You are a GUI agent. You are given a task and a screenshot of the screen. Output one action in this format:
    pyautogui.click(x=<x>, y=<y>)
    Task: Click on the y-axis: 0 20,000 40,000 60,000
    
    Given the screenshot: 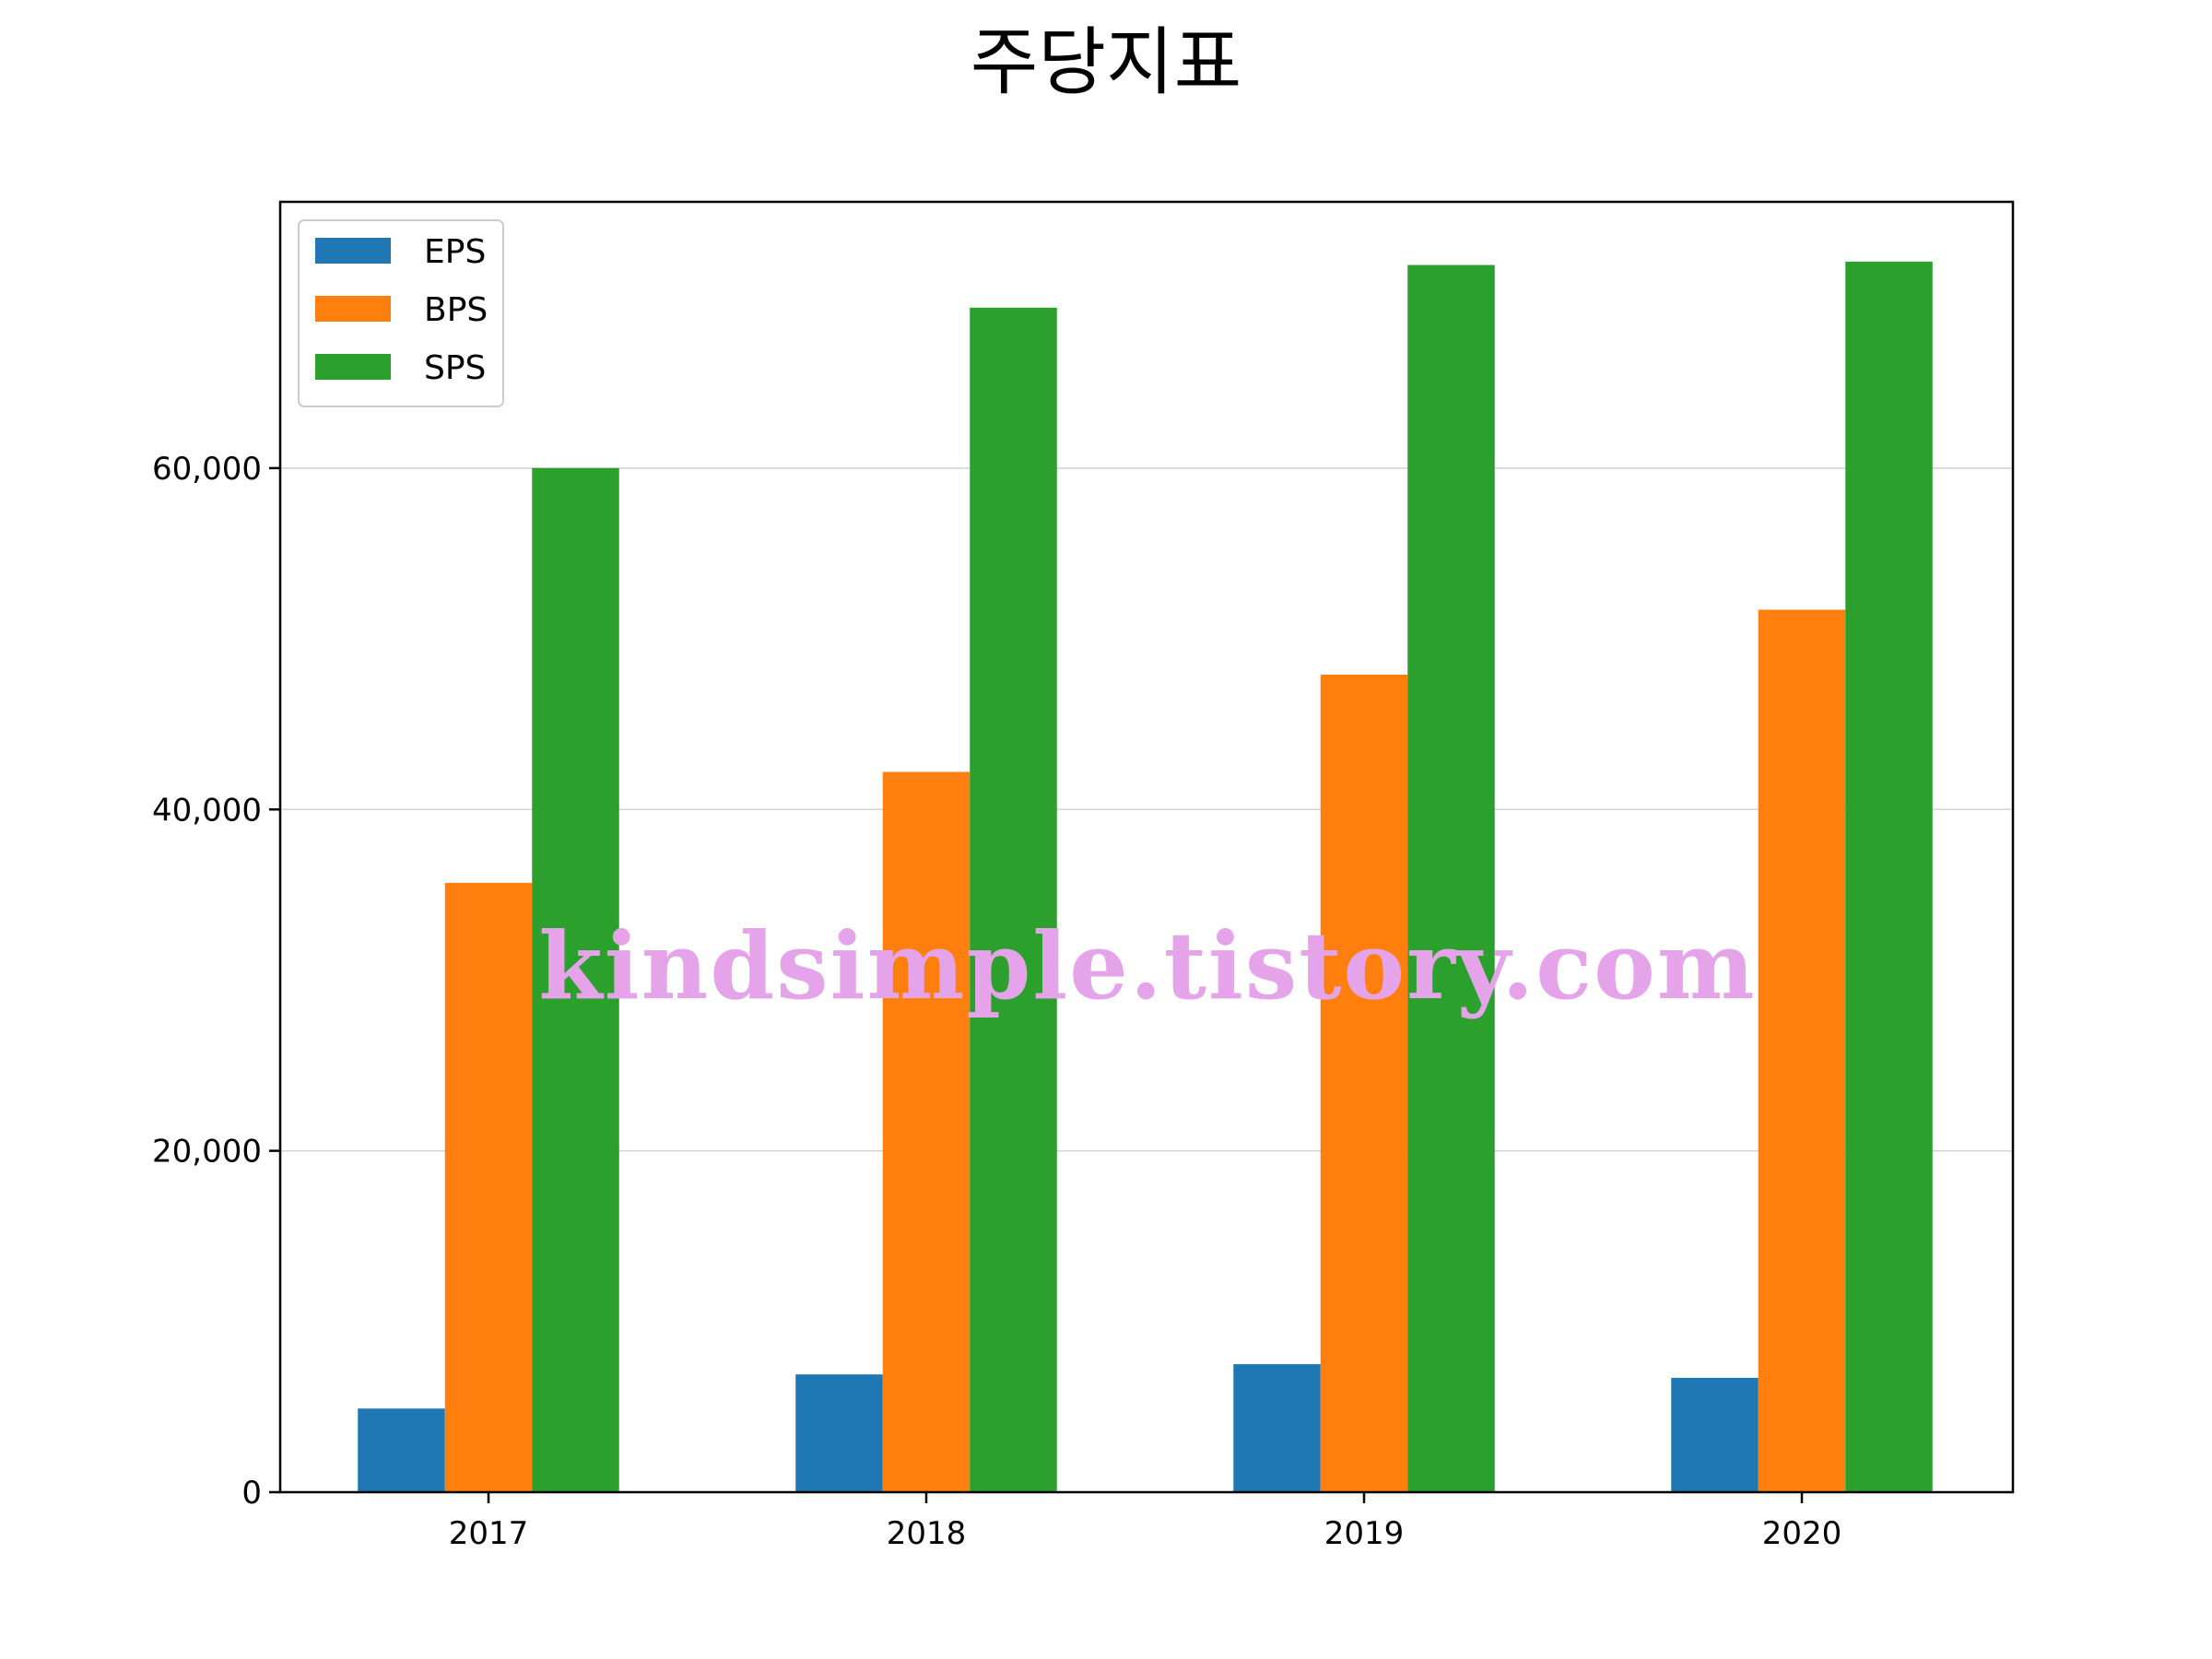 What is the action you would take?
    pyautogui.click(x=216, y=981)
    